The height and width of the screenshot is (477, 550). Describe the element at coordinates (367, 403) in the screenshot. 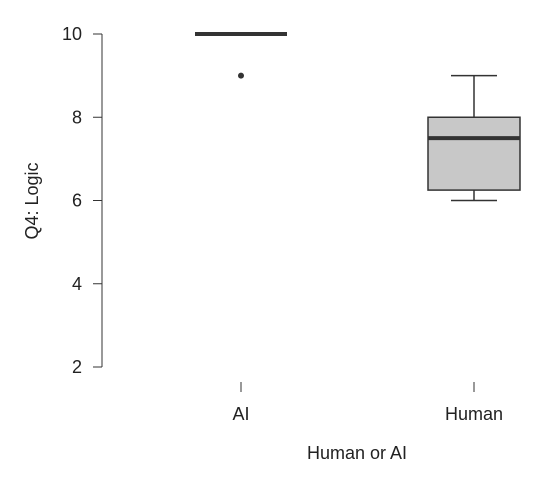

I see `x-axis: AI Human` at that location.